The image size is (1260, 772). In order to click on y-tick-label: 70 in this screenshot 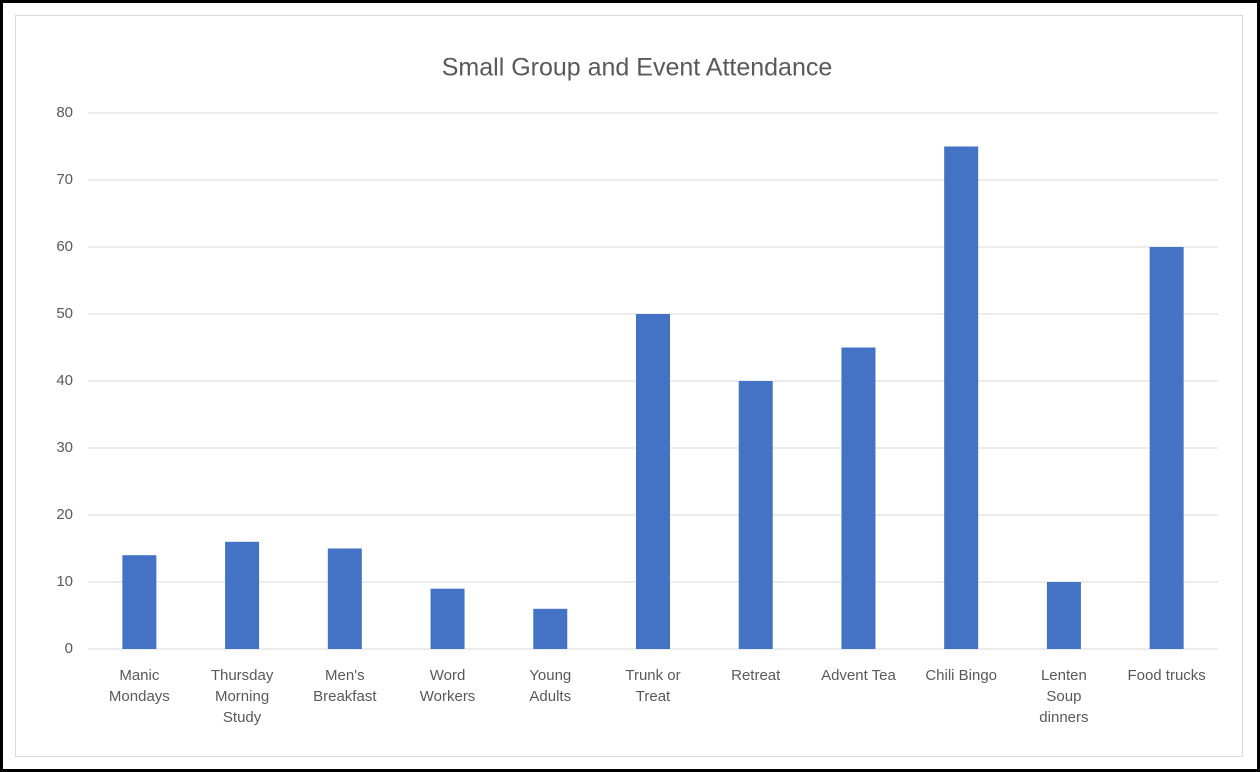, I will do `click(64, 179)`.